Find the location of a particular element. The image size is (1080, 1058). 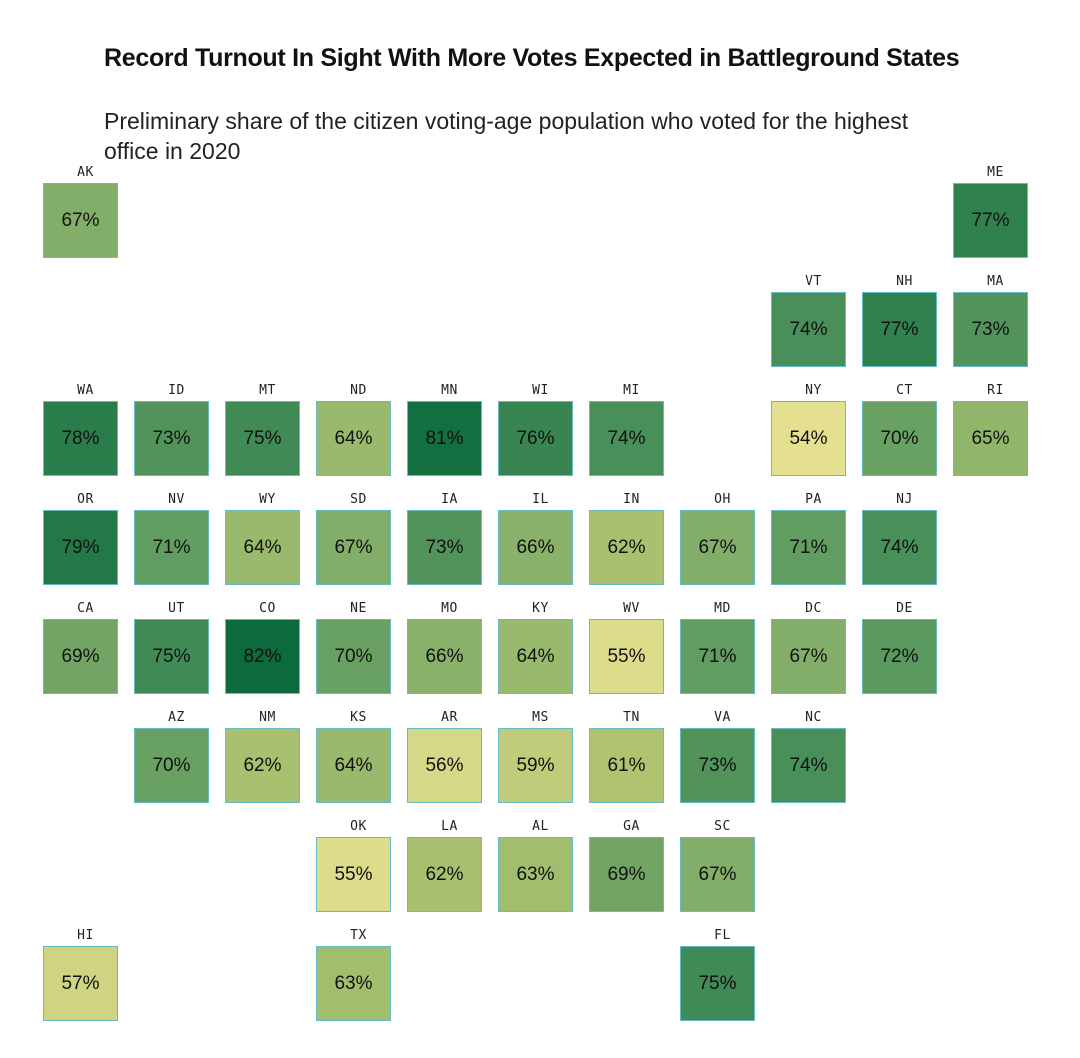

state-box-tn: 61% is located at coordinates (626, 765).